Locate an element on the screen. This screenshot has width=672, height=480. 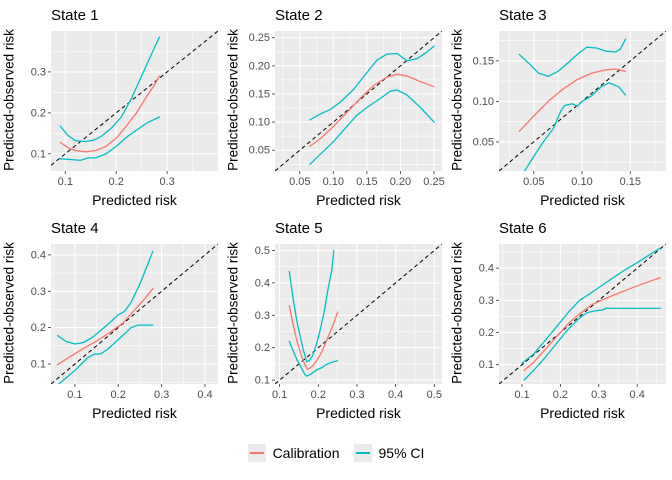
legend-item-95ci: 95% CI is located at coordinates (389, 453).